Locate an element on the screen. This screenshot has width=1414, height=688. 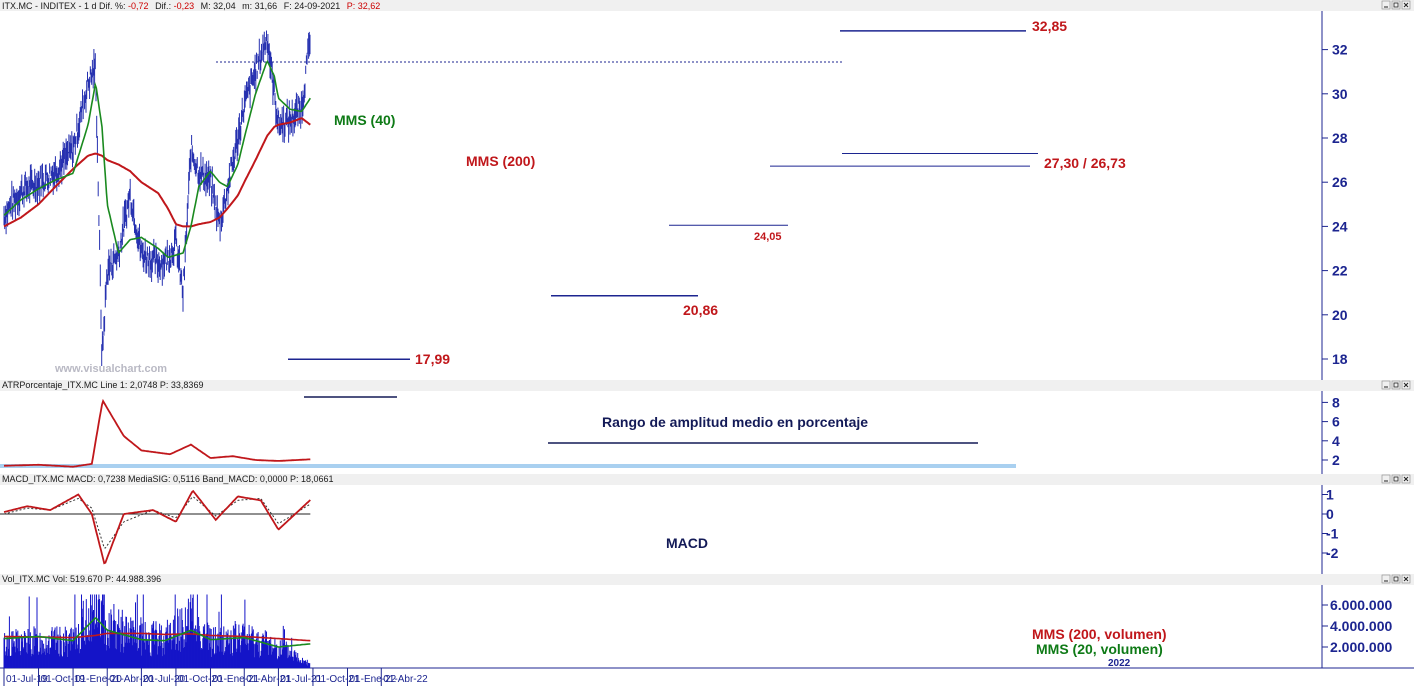
x-tick-label: 01-Ene-20 is located at coordinates (98, 679).